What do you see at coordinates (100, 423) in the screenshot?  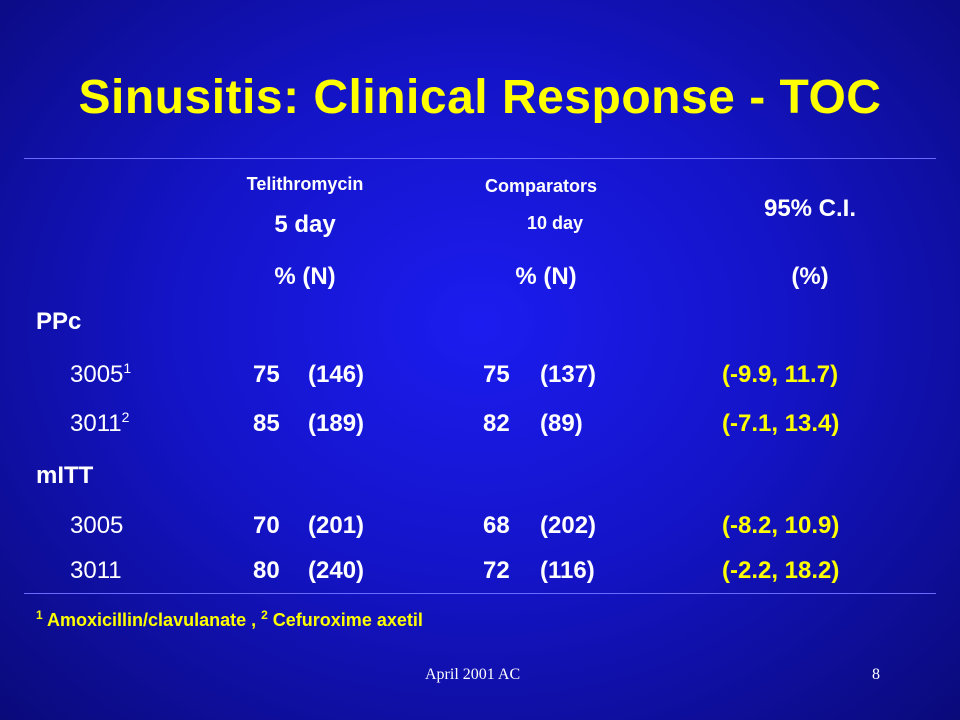 I see `study-id: 30112` at bounding box center [100, 423].